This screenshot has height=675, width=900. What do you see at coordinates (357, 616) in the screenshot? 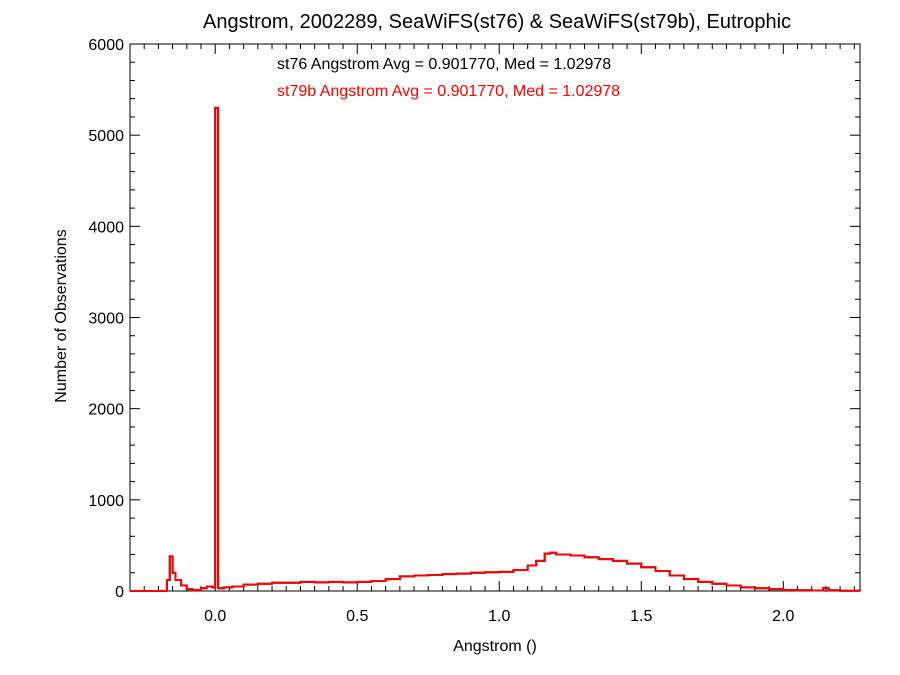
I see `x-tick-label: 0.5` at bounding box center [357, 616].